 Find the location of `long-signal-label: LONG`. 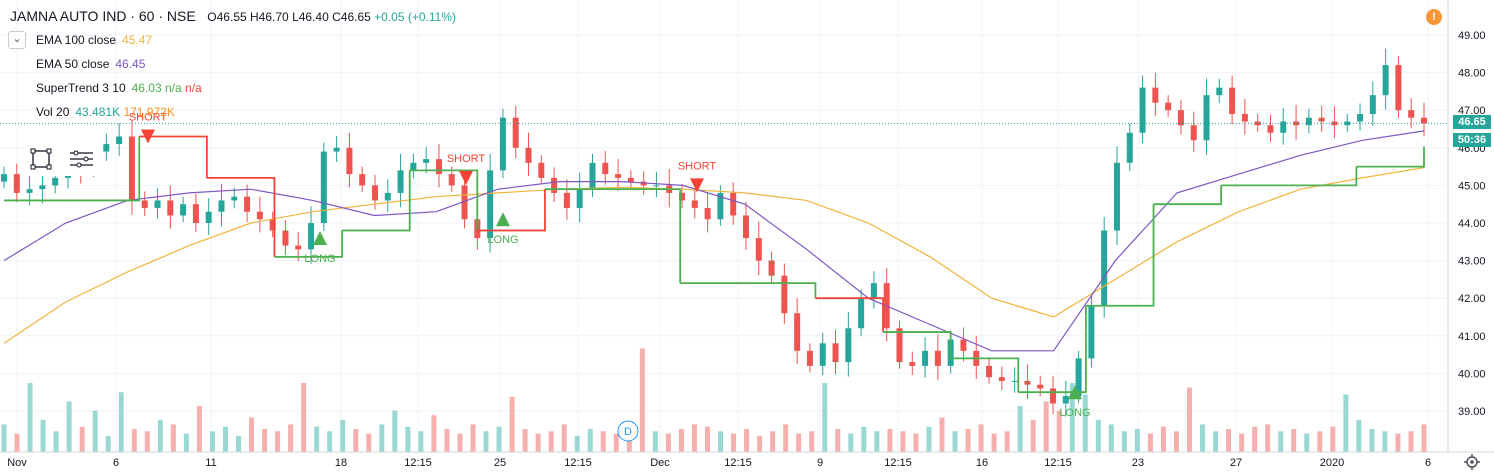

long-signal-label: LONG is located at coordinates (502, 240).